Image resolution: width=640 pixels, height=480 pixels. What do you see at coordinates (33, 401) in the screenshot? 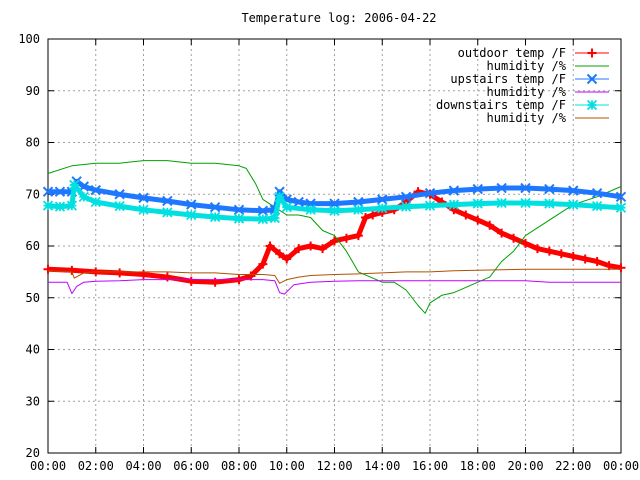
I see `y-tick-label: 30` at bounding box center [33, 401].